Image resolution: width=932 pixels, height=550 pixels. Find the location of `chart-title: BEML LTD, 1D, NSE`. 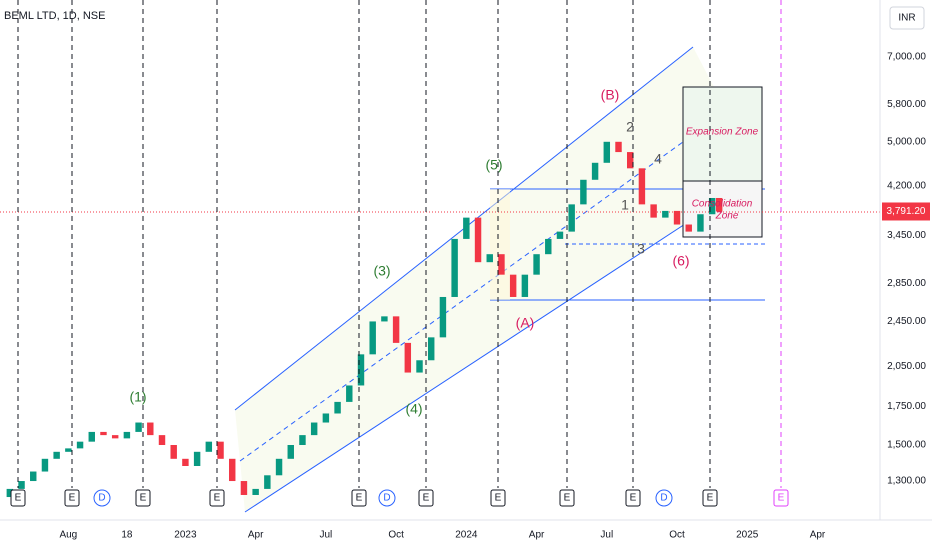

chart-title: BEML LTD, 1D, NSE is located at coordinates (54, 16).